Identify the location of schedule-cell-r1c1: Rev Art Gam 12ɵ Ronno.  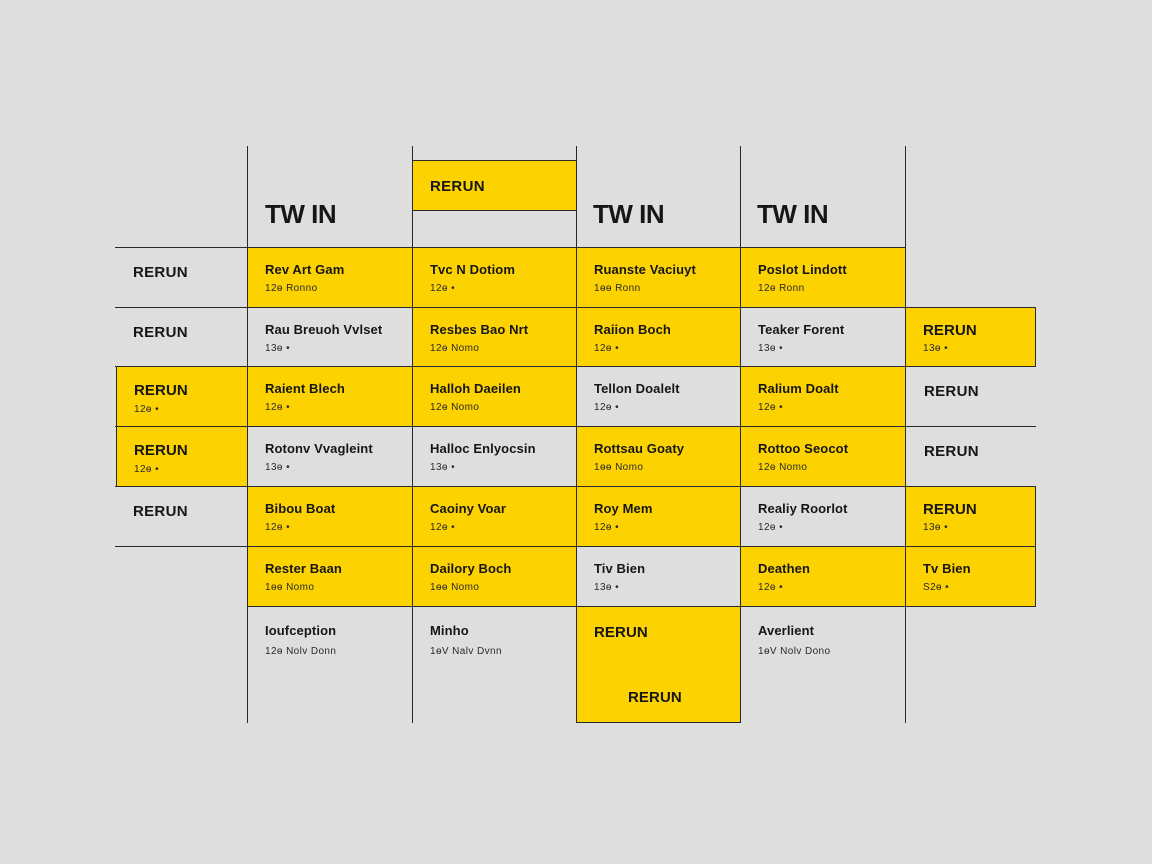
(330, 277).